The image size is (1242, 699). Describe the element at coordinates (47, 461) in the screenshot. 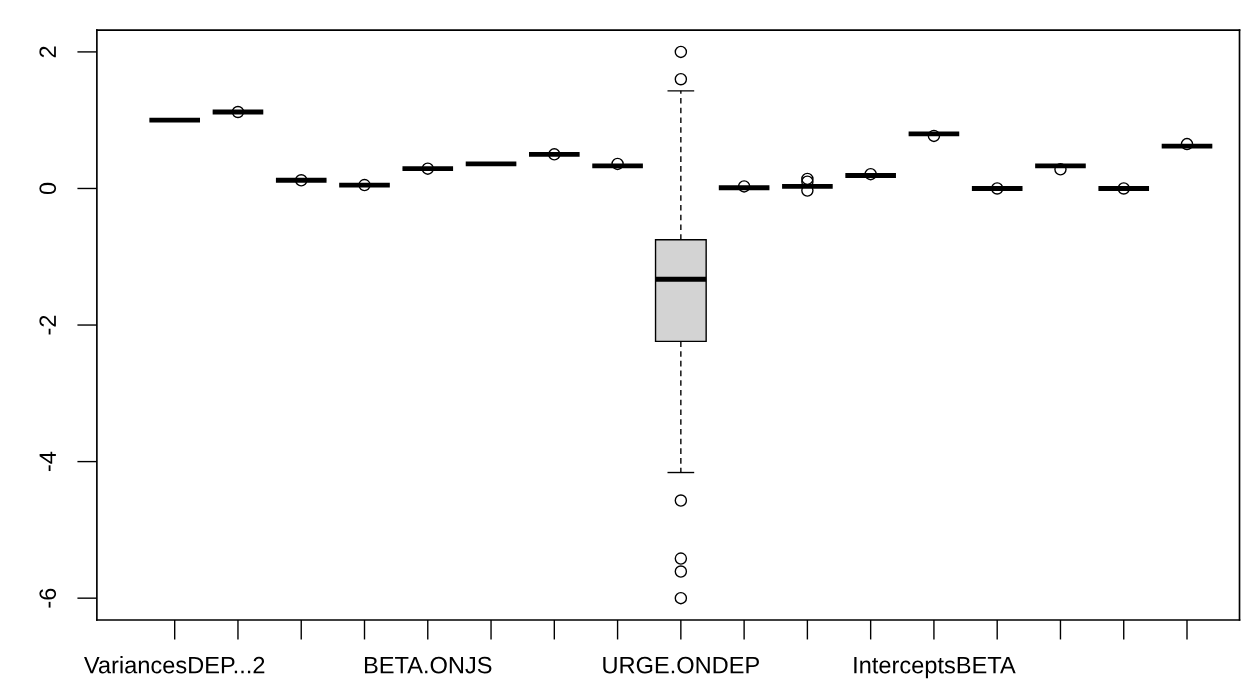

I see `y-tick-label: -4` at that location.